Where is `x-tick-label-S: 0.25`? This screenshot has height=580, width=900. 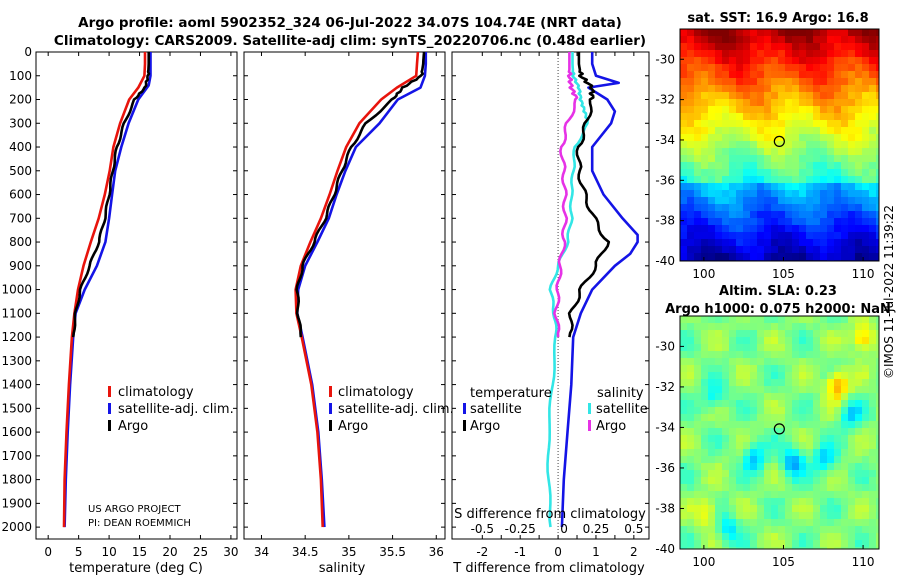
x-tick-label-S: 0.25 is located at coordinates (596, 529).